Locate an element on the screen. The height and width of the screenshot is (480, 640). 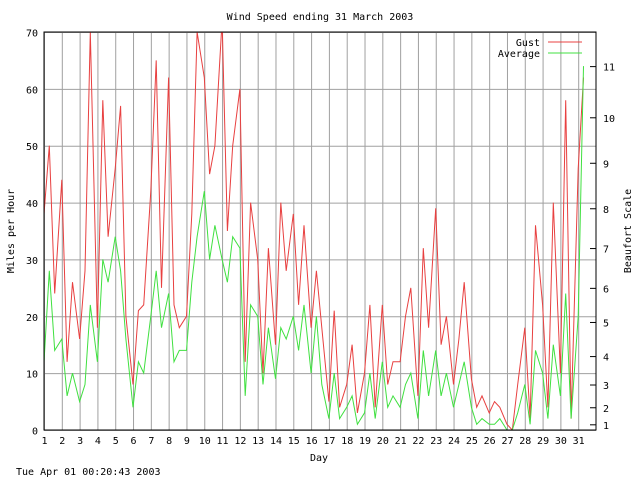
beaufort-tick-label: 1 is located at coordinates (606, 426).